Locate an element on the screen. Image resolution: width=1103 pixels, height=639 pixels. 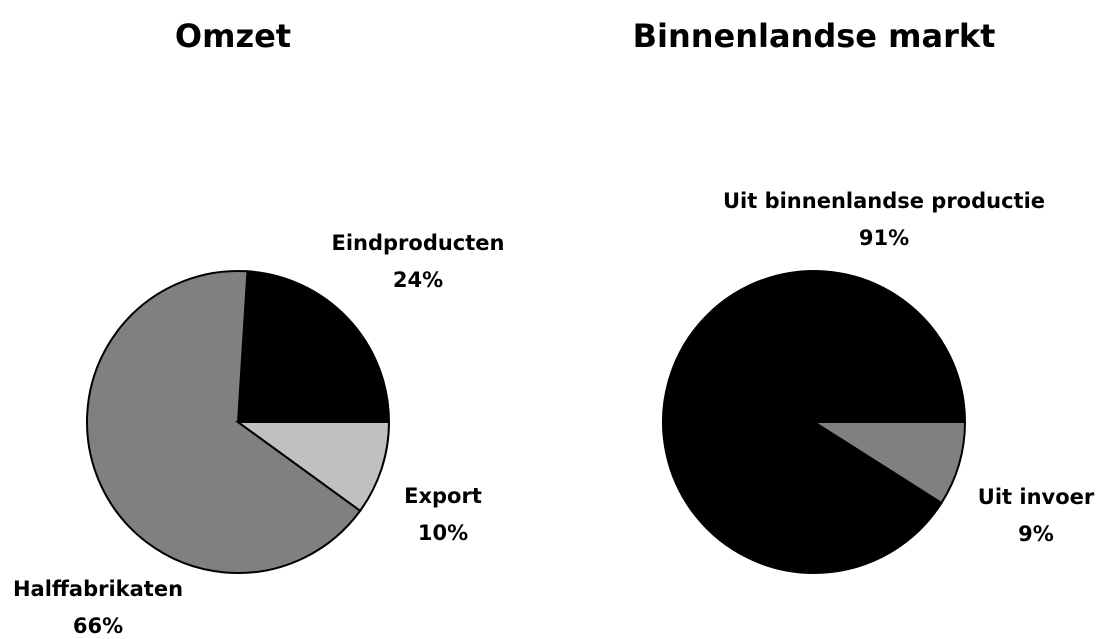
slice-label: Eindproducten is located at coordinates (417, 243).